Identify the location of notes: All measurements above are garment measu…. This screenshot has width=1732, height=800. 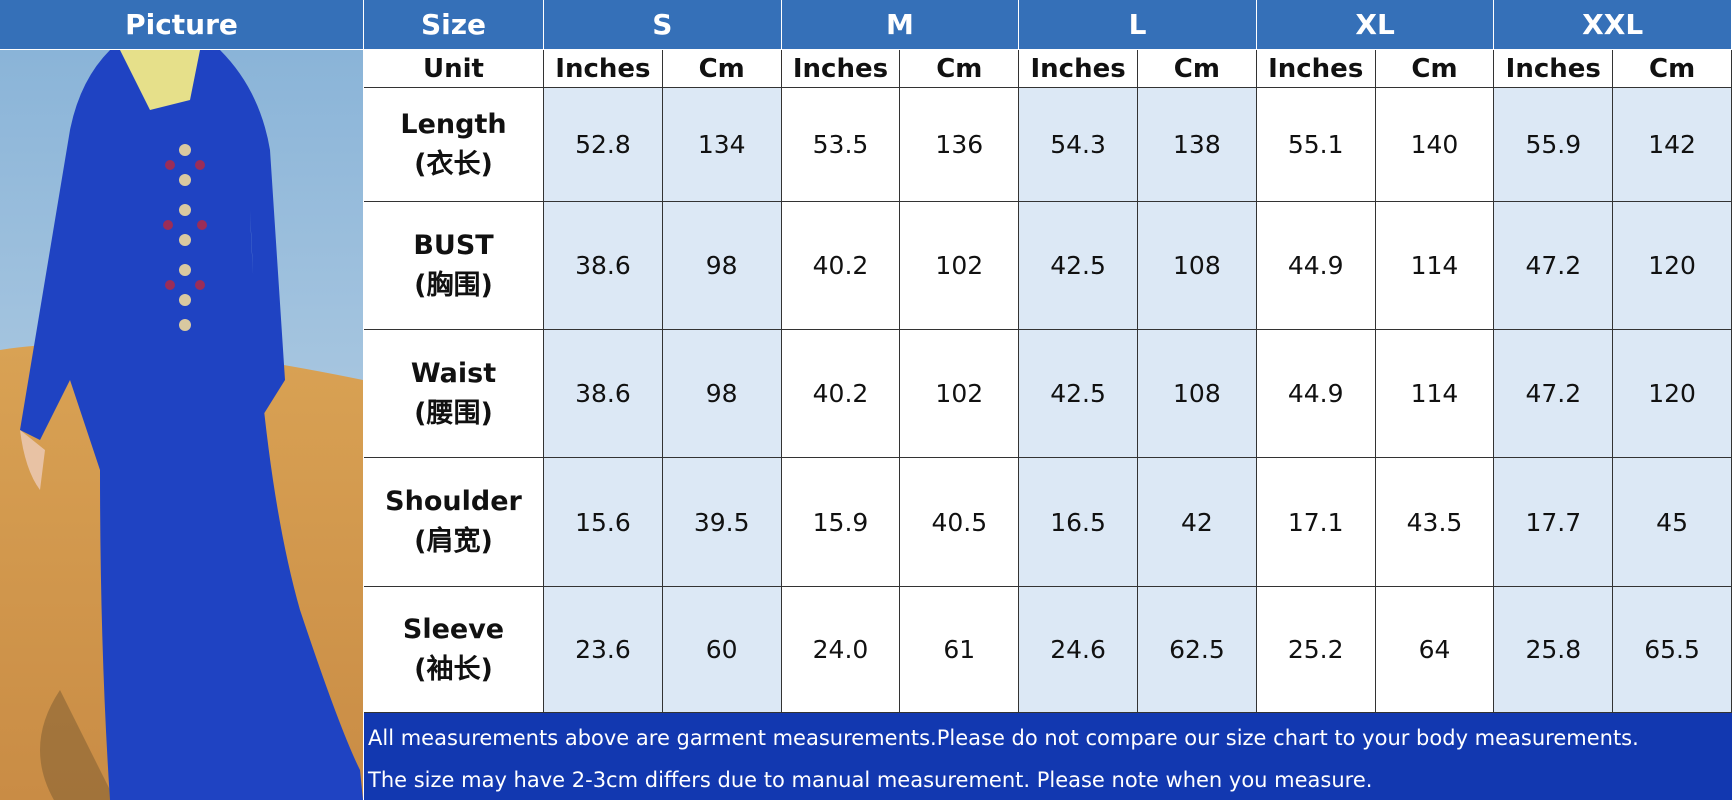
(1048, 756).